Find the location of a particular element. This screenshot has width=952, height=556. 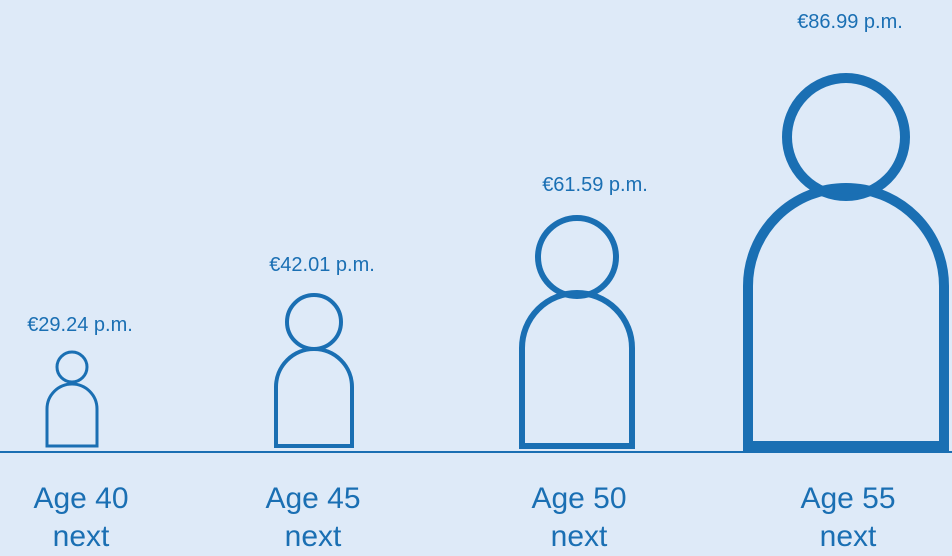

age-label: Age 40 next is located at coordinates (81, 517).